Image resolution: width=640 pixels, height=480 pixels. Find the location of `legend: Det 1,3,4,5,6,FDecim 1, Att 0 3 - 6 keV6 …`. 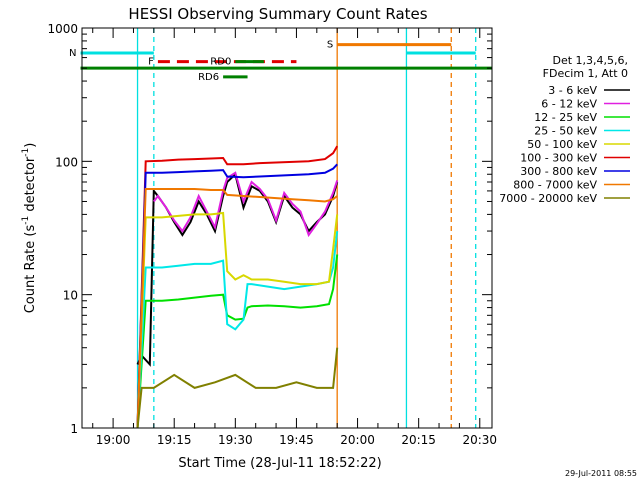

legend: Det 1,3,4,5,6,FDecim 1, Att 0 3 - 6 keV6 … is located at coordinates (564, 129).